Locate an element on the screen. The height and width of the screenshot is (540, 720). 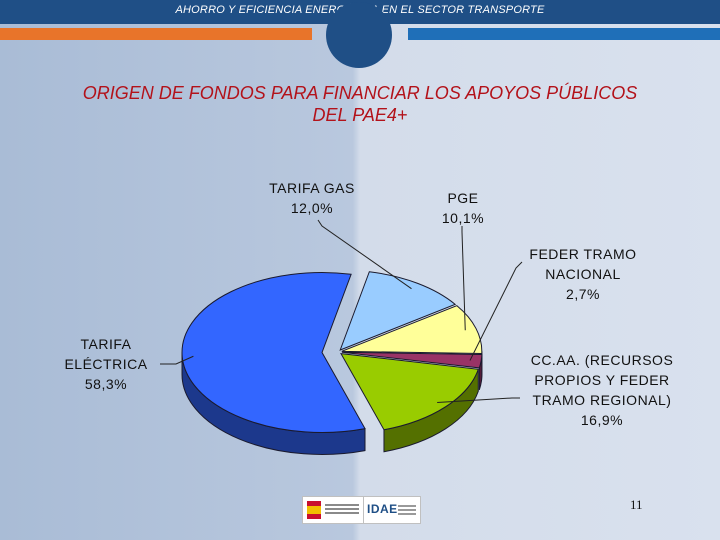
blue-stripe is located at coordinates (564, 34).